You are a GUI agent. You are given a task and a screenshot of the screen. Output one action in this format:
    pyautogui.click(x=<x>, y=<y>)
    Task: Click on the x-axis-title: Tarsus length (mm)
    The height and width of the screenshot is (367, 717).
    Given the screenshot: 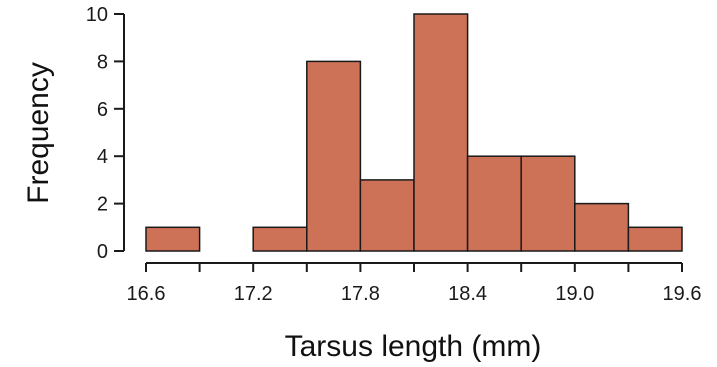 What is the action you would take?
    pyautogui.click(x=413, y=346)
    